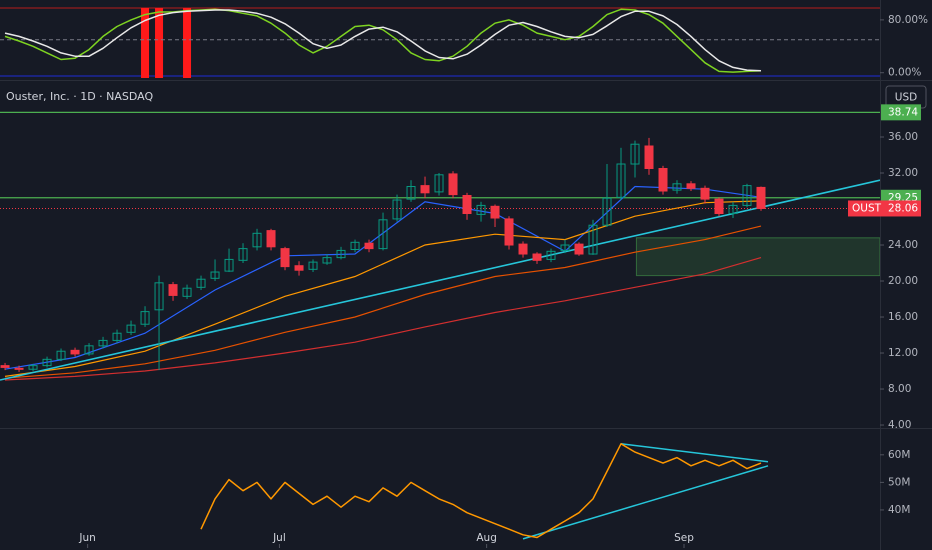 This screenshot has width=932, height=550. Describe the element at coordinates (906, 98) in the screenshot. I see `currency-label: USD` at that location.